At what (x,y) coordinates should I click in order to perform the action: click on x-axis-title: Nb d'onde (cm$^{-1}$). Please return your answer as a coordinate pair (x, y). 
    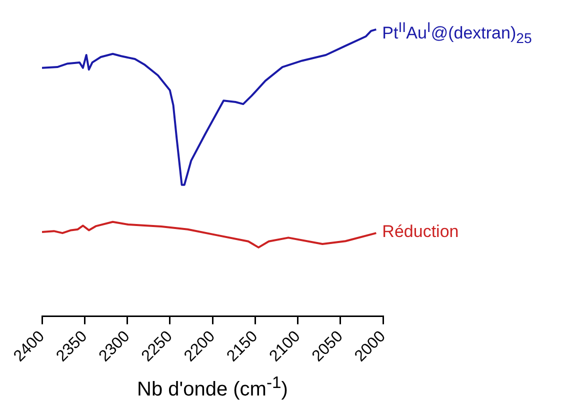
    Looking at the image, I should click on (212, 387).